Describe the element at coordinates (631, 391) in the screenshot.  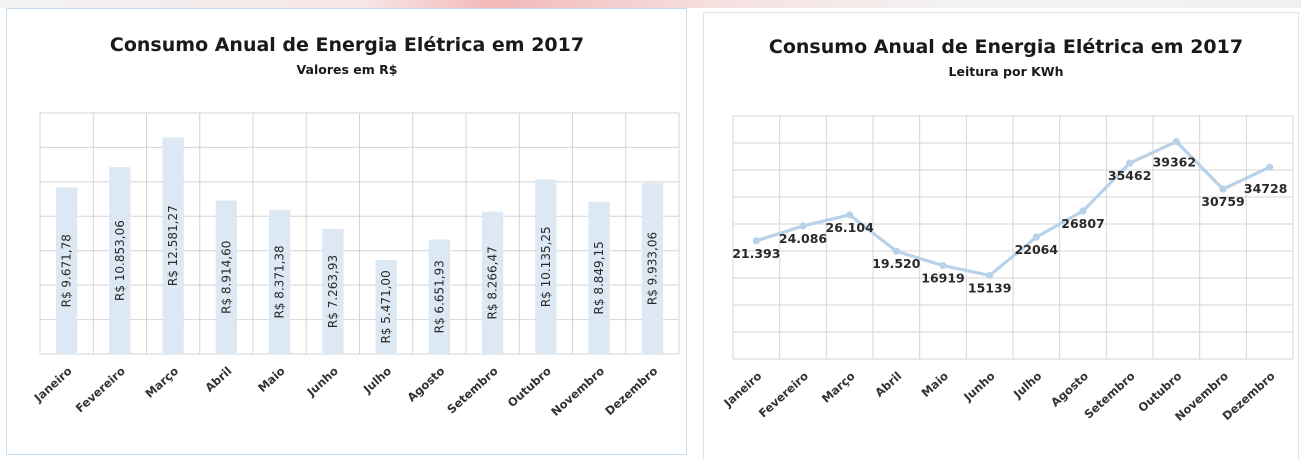
I see `bar-x-tick-label: Dezembro` at that location.